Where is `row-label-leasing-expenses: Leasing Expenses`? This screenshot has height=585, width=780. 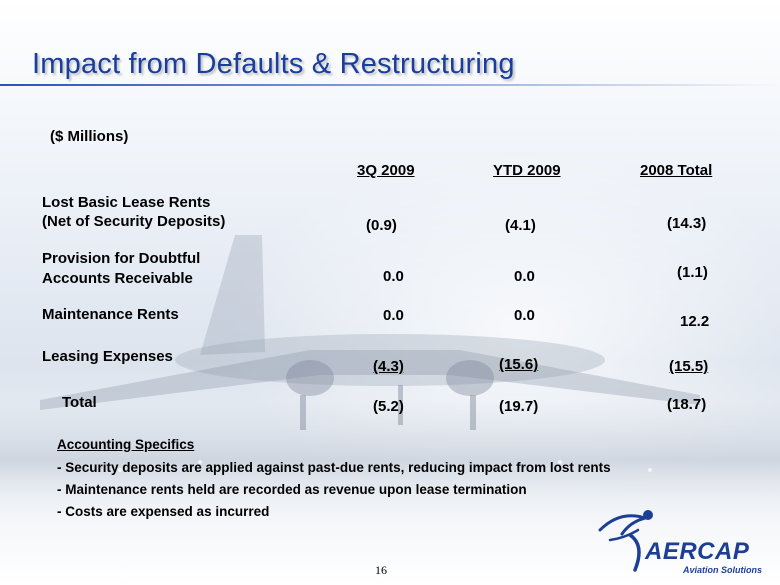 row-label-leasing-expenses: Leasing Expenses is located at coordinates (107, 356).